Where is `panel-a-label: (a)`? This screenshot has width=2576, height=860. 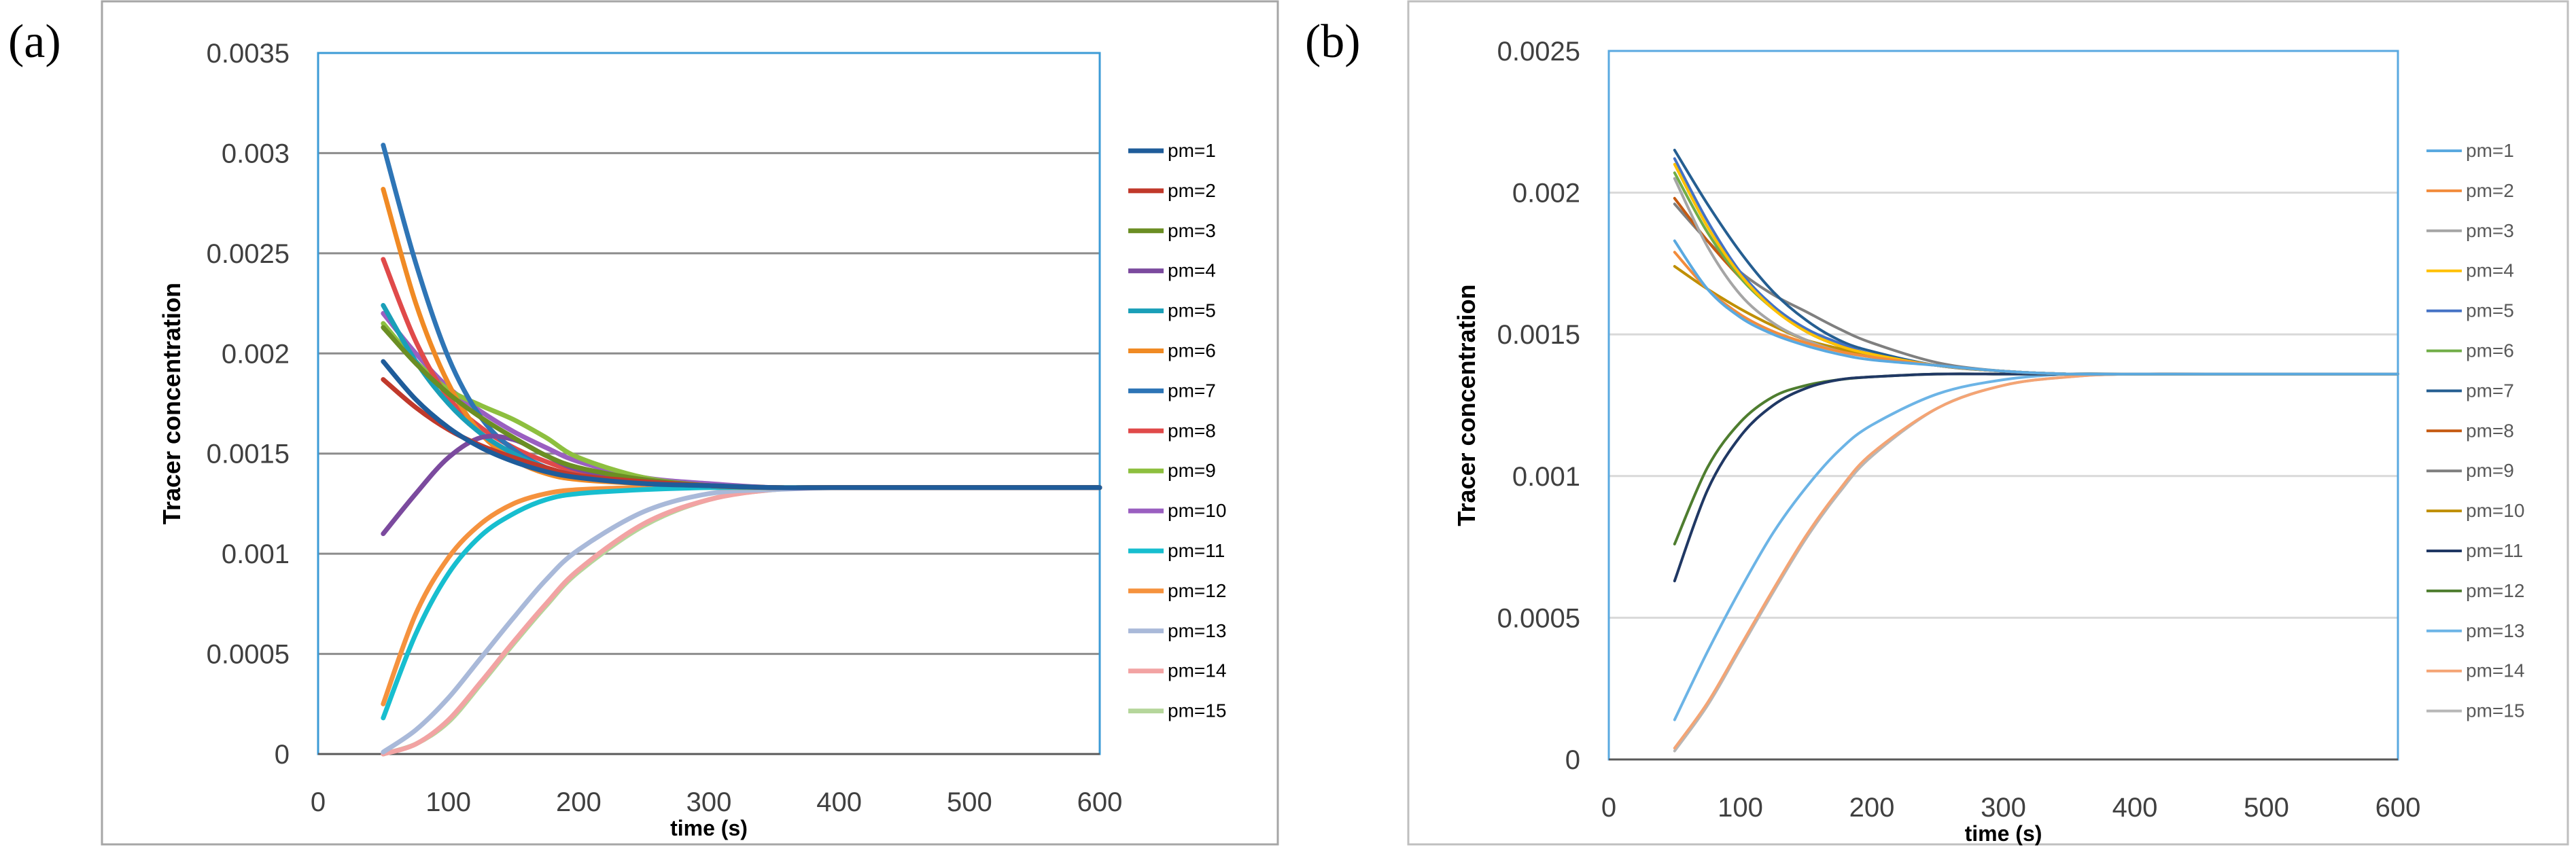 panel-a-label: (a) is located at coordinates (34, 42).